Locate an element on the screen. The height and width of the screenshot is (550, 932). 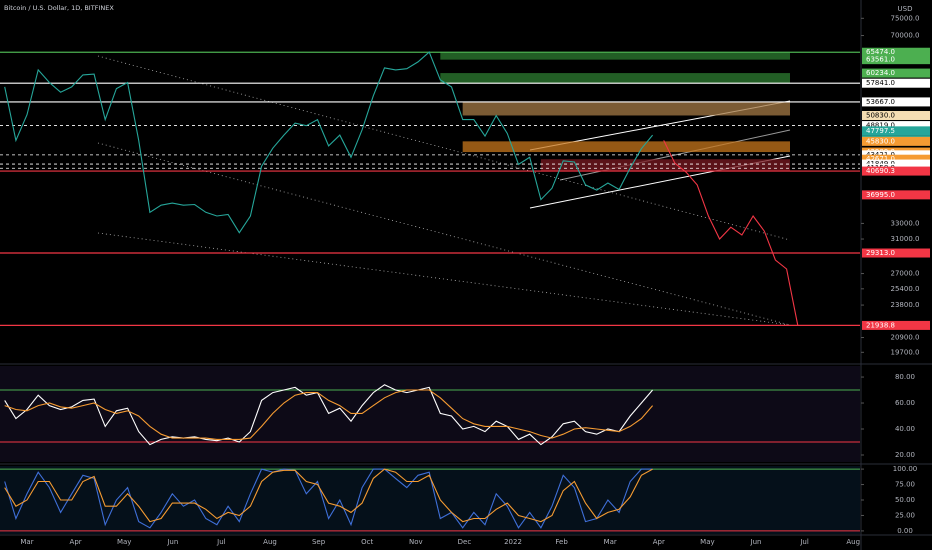
x-tick-label: 2022 is located at coordinates (513, 542).